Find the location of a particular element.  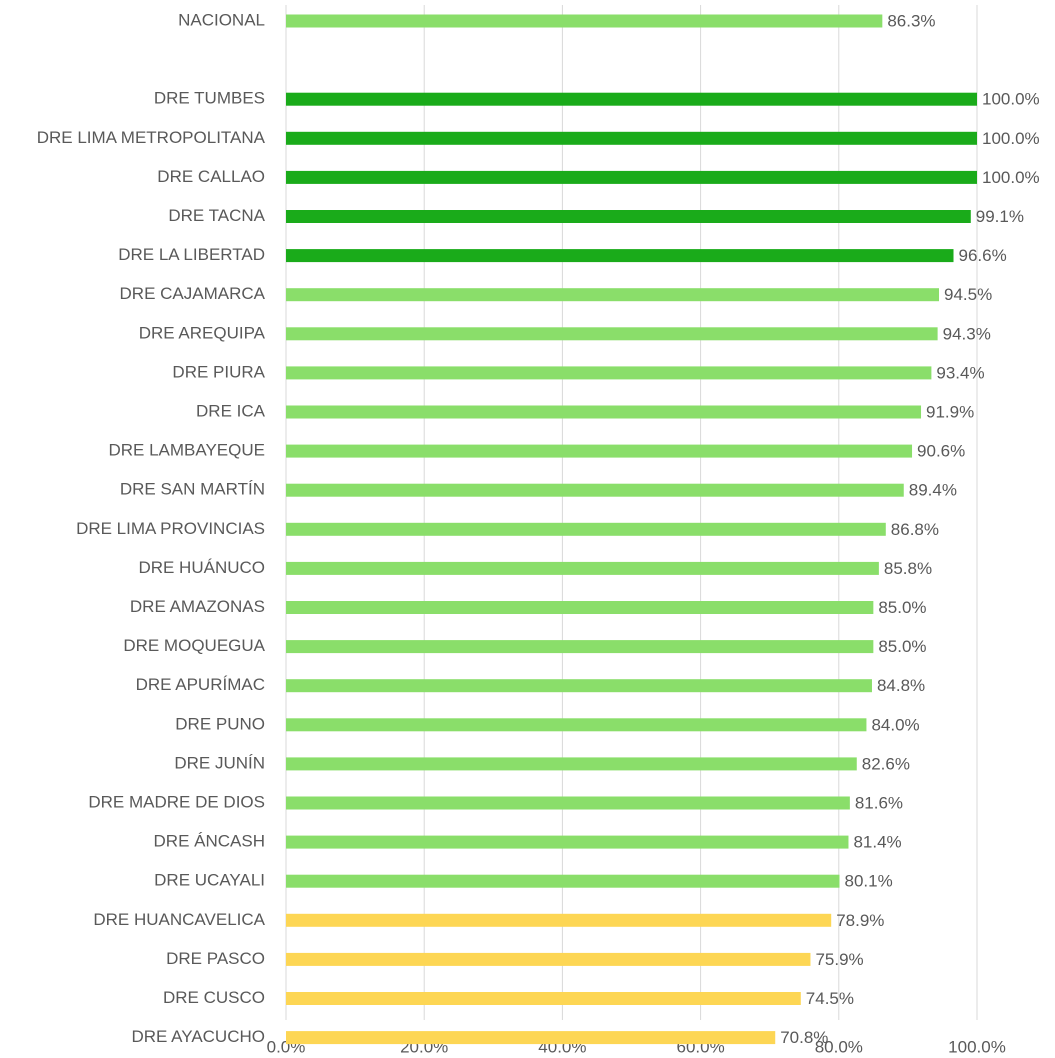

data-label: 86.3% is located at coordinates (911, 20).